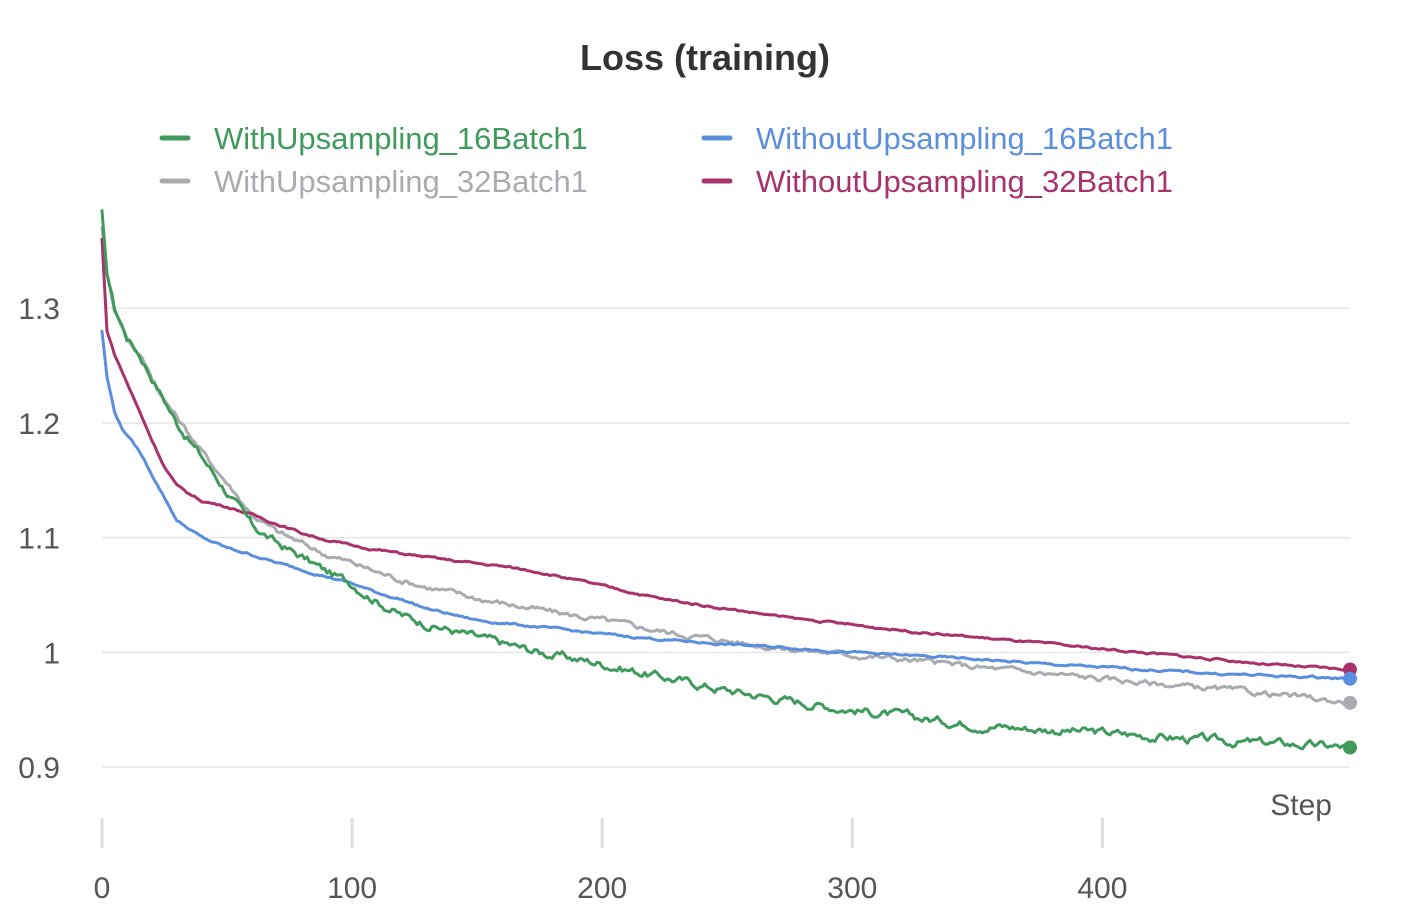 Image resolution: width=1410 pixels, height=924 pixels. I want to click on legend-item: WithUpsampling_16Batch1, so click(373, 138).